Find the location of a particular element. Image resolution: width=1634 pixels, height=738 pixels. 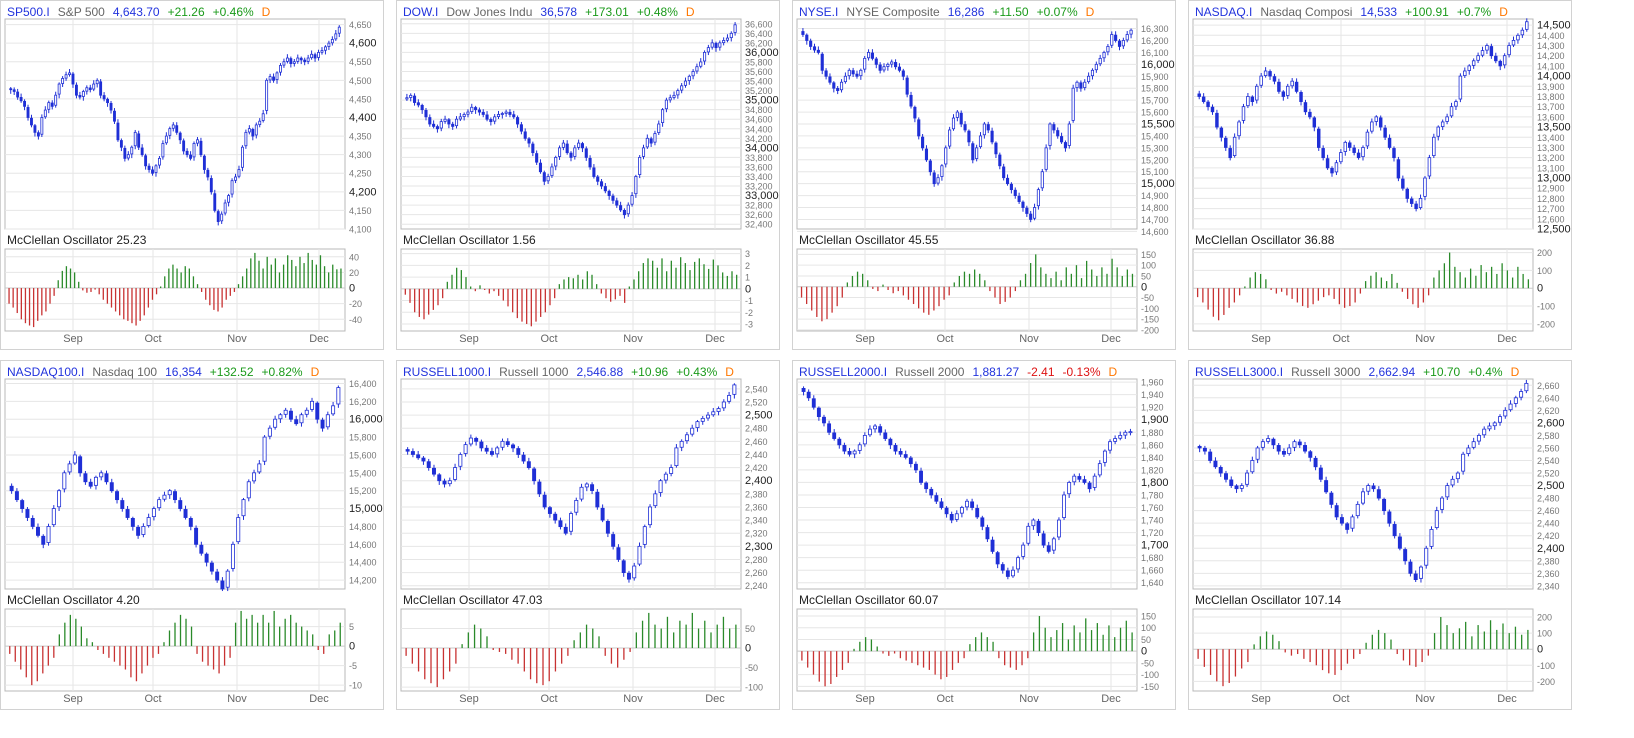

symbol-link: NASDAQ.I is located at coordinates (1224, 12).